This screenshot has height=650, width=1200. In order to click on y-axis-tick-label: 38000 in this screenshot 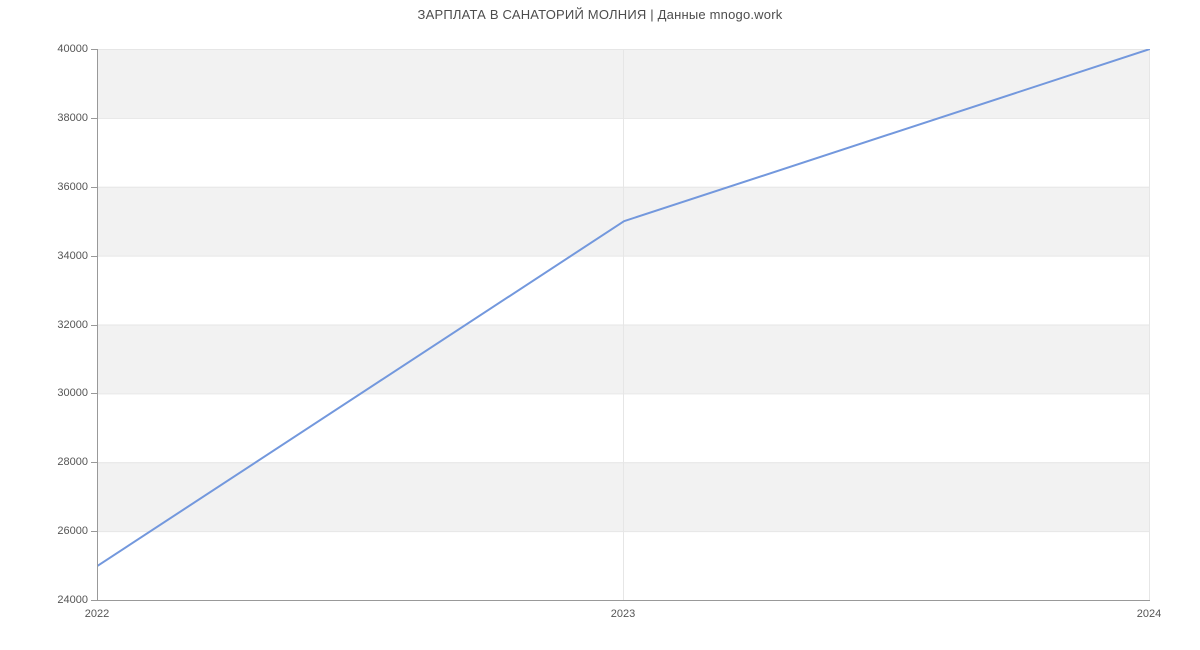, I will do `click(72, 117)`.